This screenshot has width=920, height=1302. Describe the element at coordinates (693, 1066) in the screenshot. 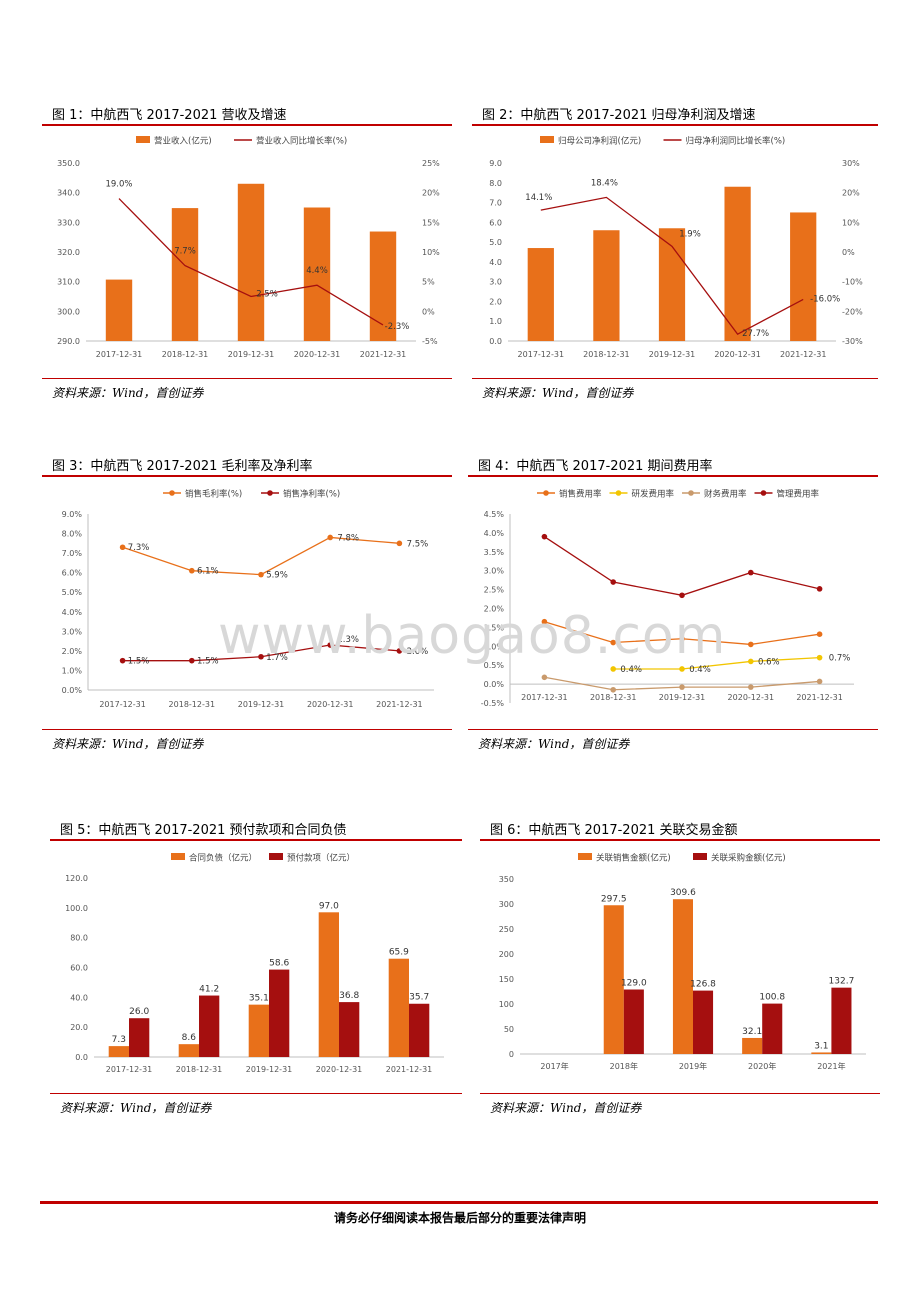

I see `x-tick-label: 2019年` at that location.